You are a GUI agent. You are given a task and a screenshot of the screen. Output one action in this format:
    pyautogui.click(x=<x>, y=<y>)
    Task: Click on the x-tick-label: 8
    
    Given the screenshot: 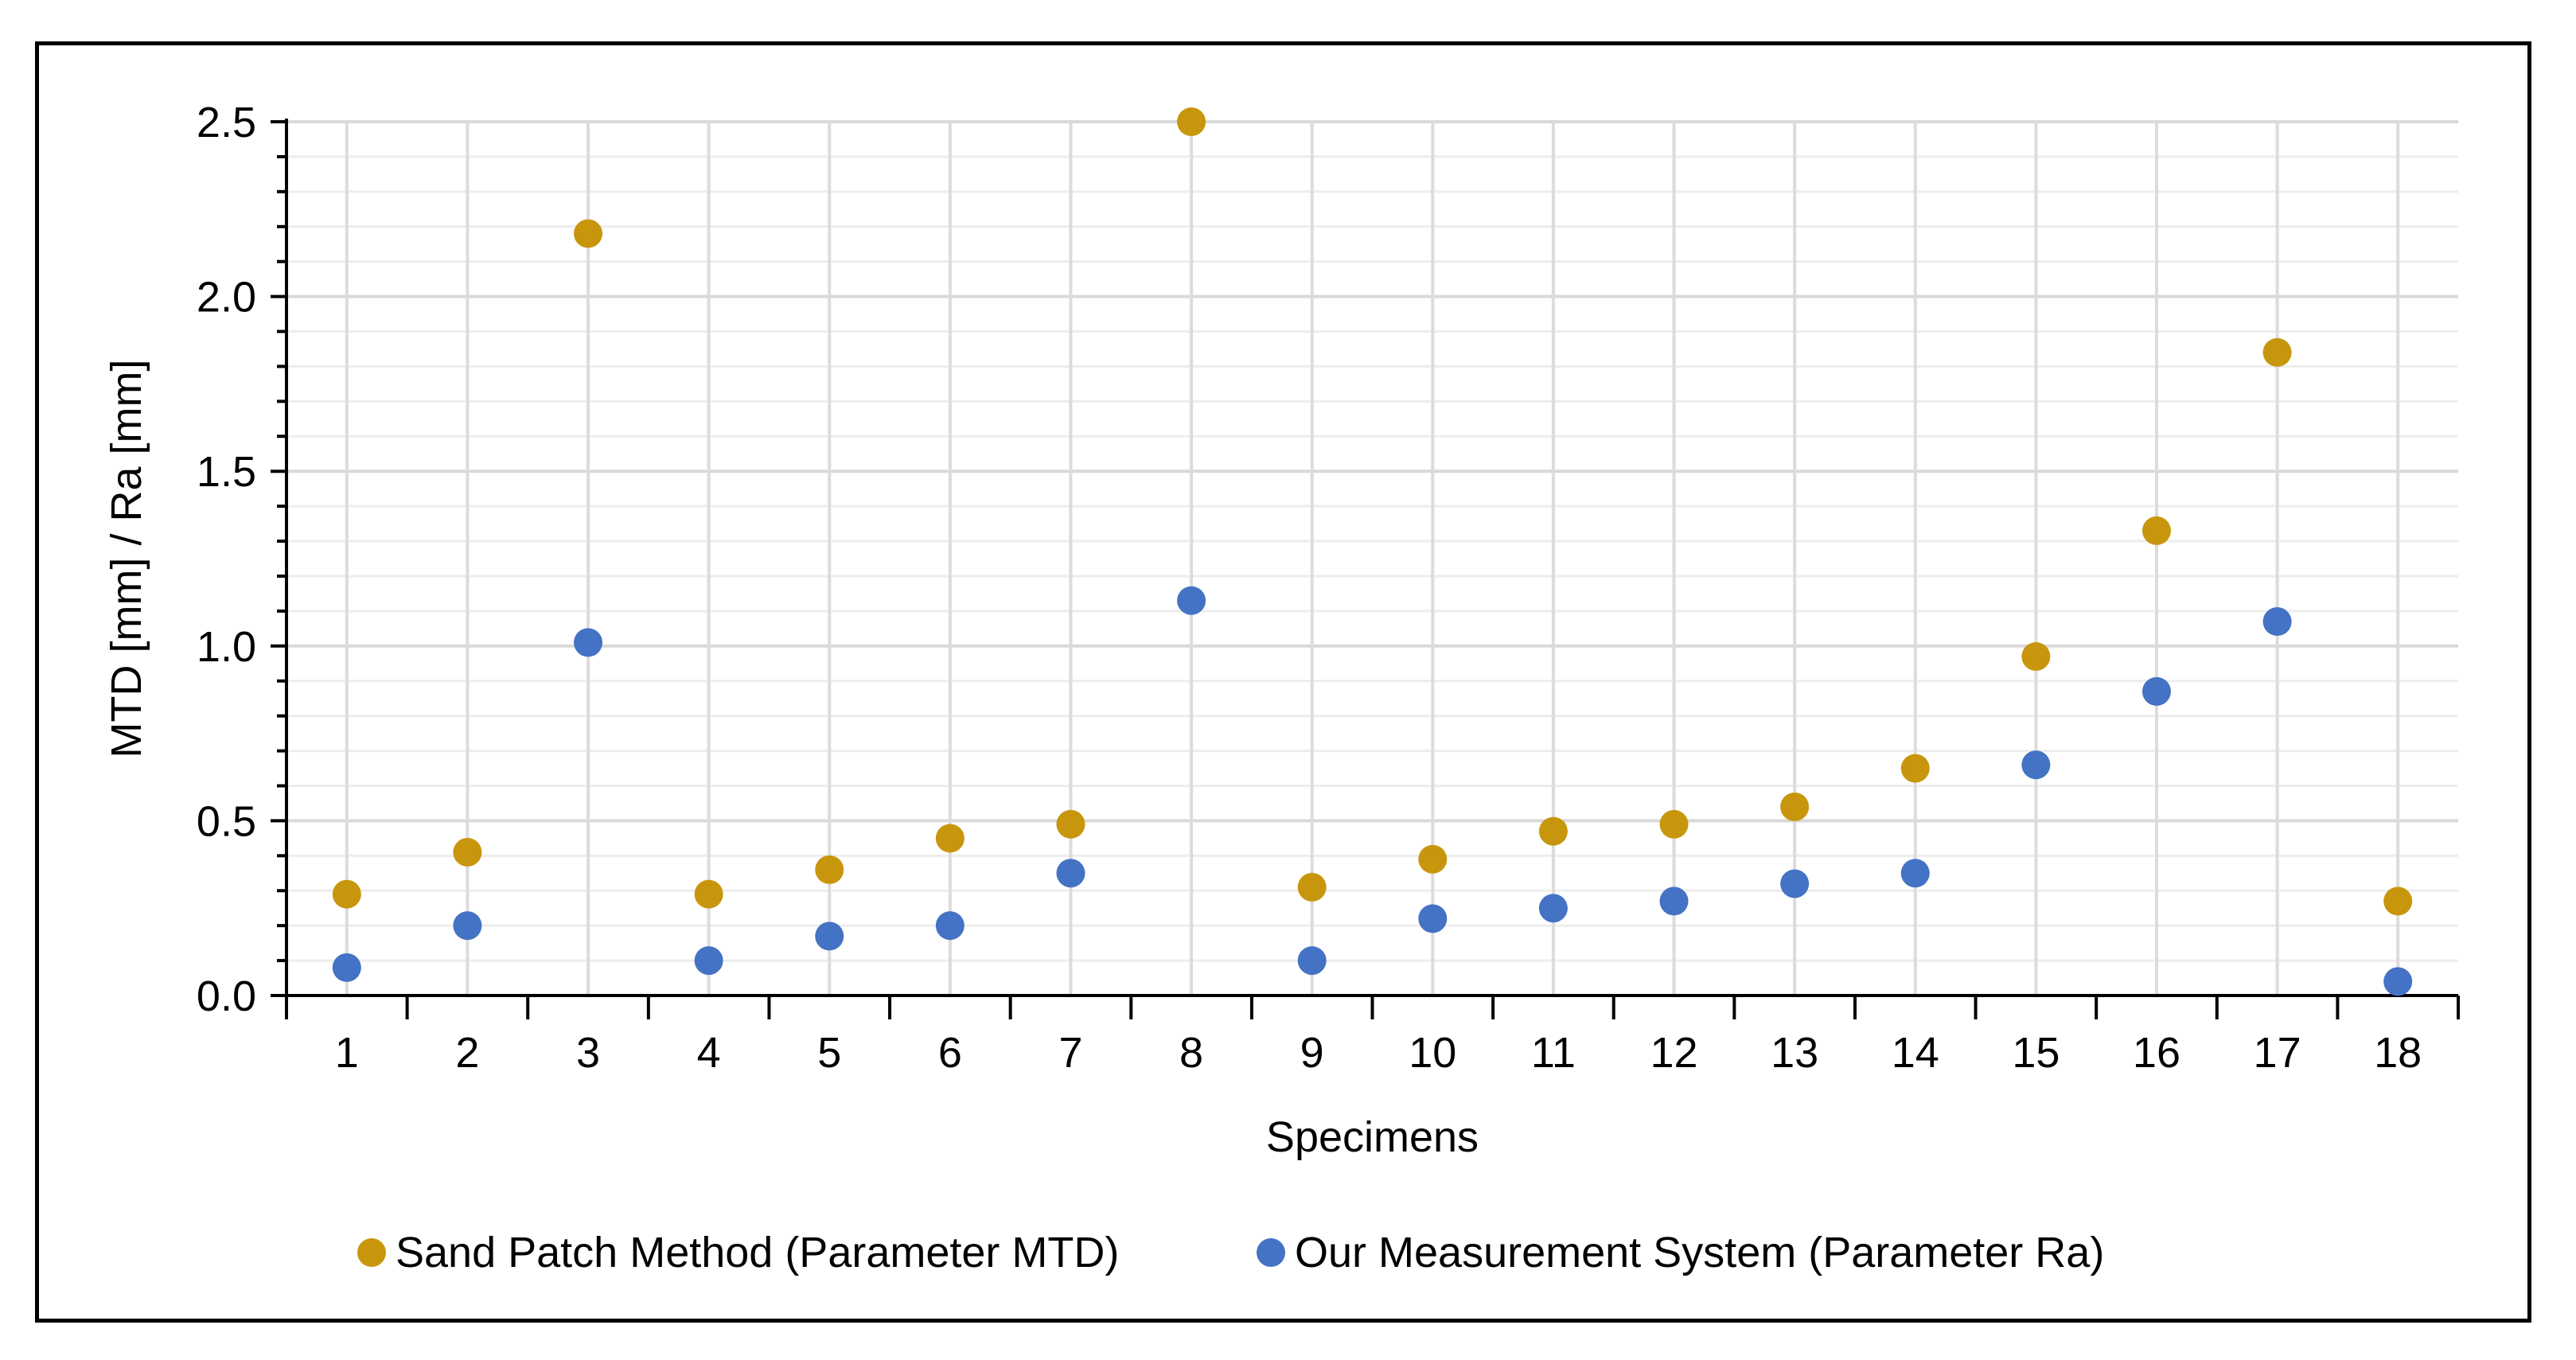 What is the action you would take?
    pyautogui.click(x=1191, y=1053)
    